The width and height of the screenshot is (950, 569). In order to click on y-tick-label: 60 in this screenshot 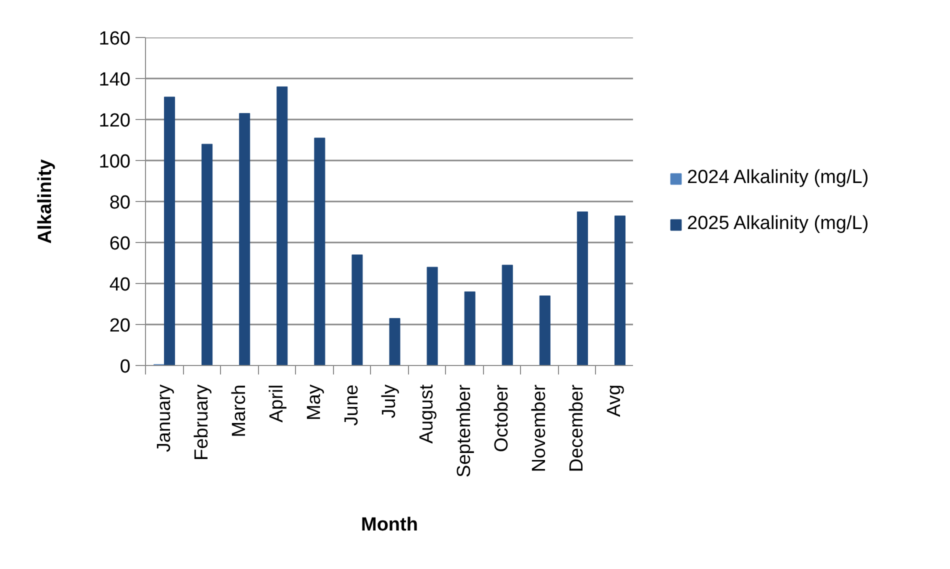, I will do `click(120, 244)`.